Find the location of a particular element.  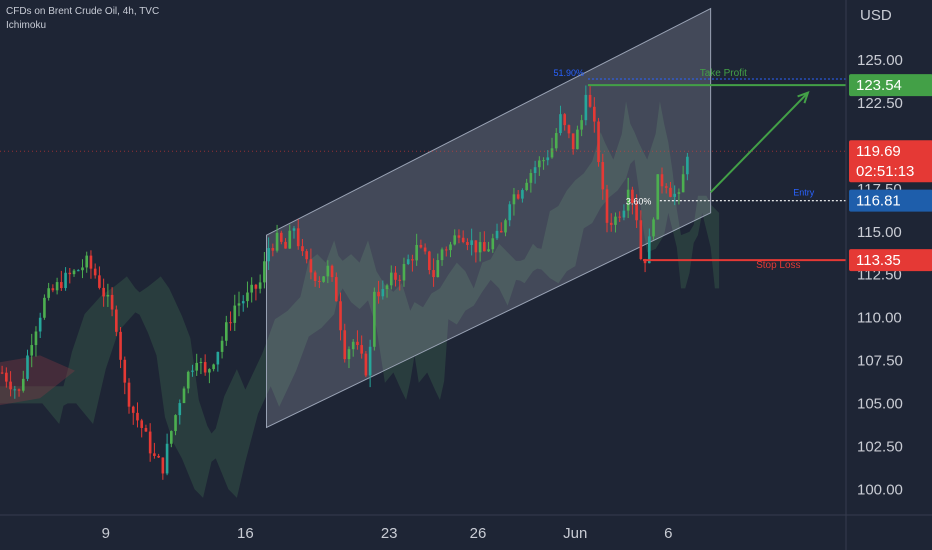

y-tick-label: 102.50 is located at coordinates (880, 446).